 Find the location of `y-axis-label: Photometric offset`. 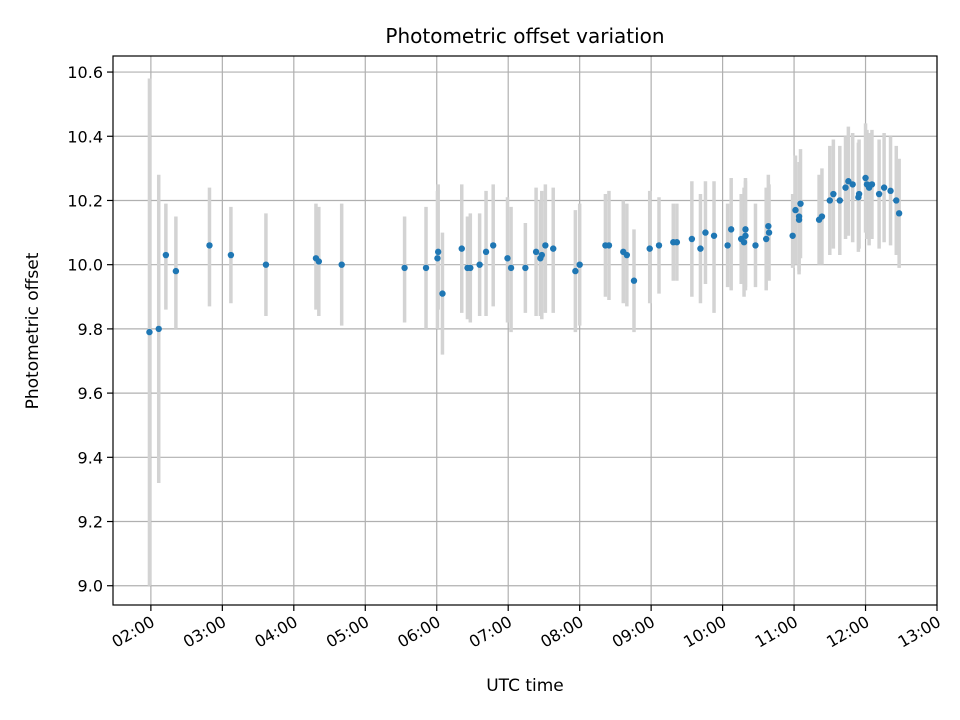

y-axis-label: Photometric offset is located at coordinates (33, 330).